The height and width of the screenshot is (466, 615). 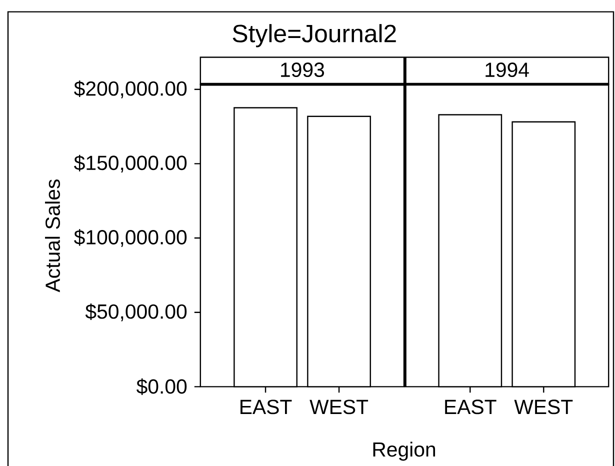 I want to click on y-tick-label: $200,000.00, so click(x=130, y=89).